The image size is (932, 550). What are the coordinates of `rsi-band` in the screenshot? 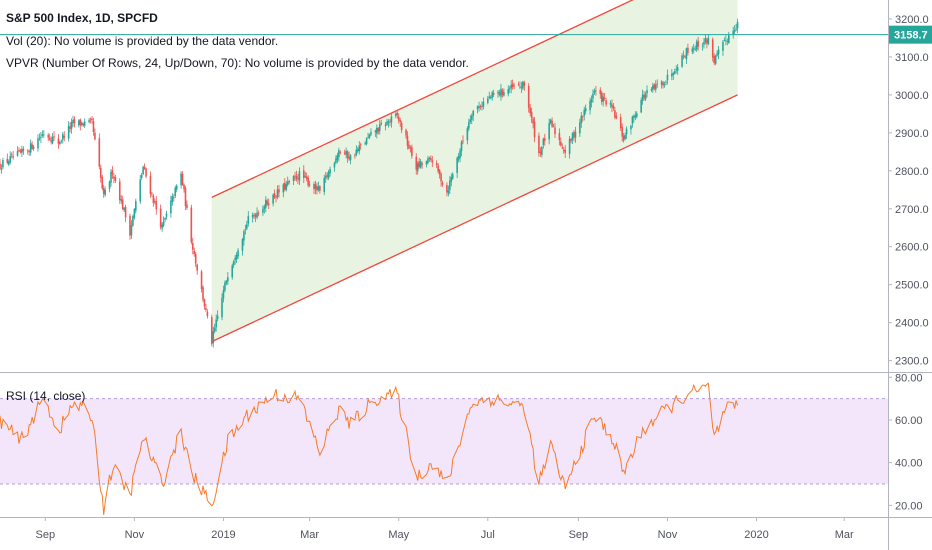 It's located at (444, 441).